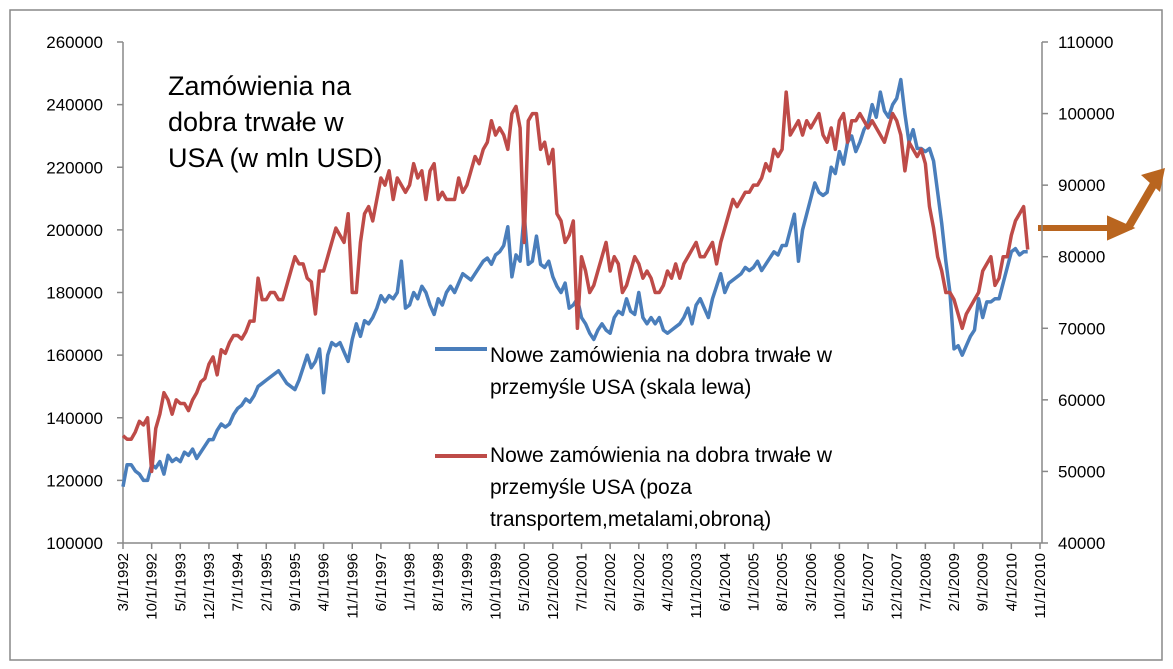 Image resolution: width=1173 pixels, height=669 pixels. What do you see at coordinates (410, 582) in the screenshot?
I see `x-tick-label: 1/1/1998` at bounding box center [410, 582].